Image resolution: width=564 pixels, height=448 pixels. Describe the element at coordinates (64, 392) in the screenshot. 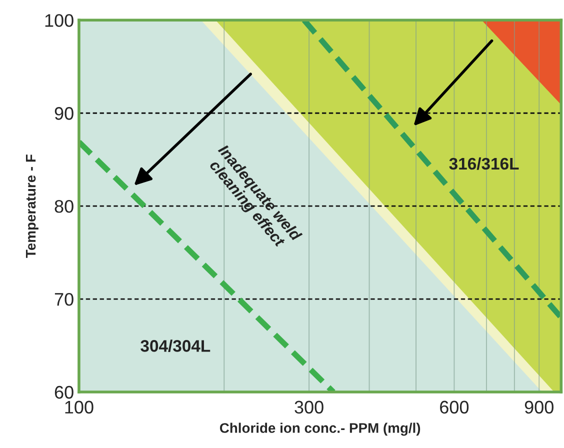

I see `y-tick-label: 60` at that location.